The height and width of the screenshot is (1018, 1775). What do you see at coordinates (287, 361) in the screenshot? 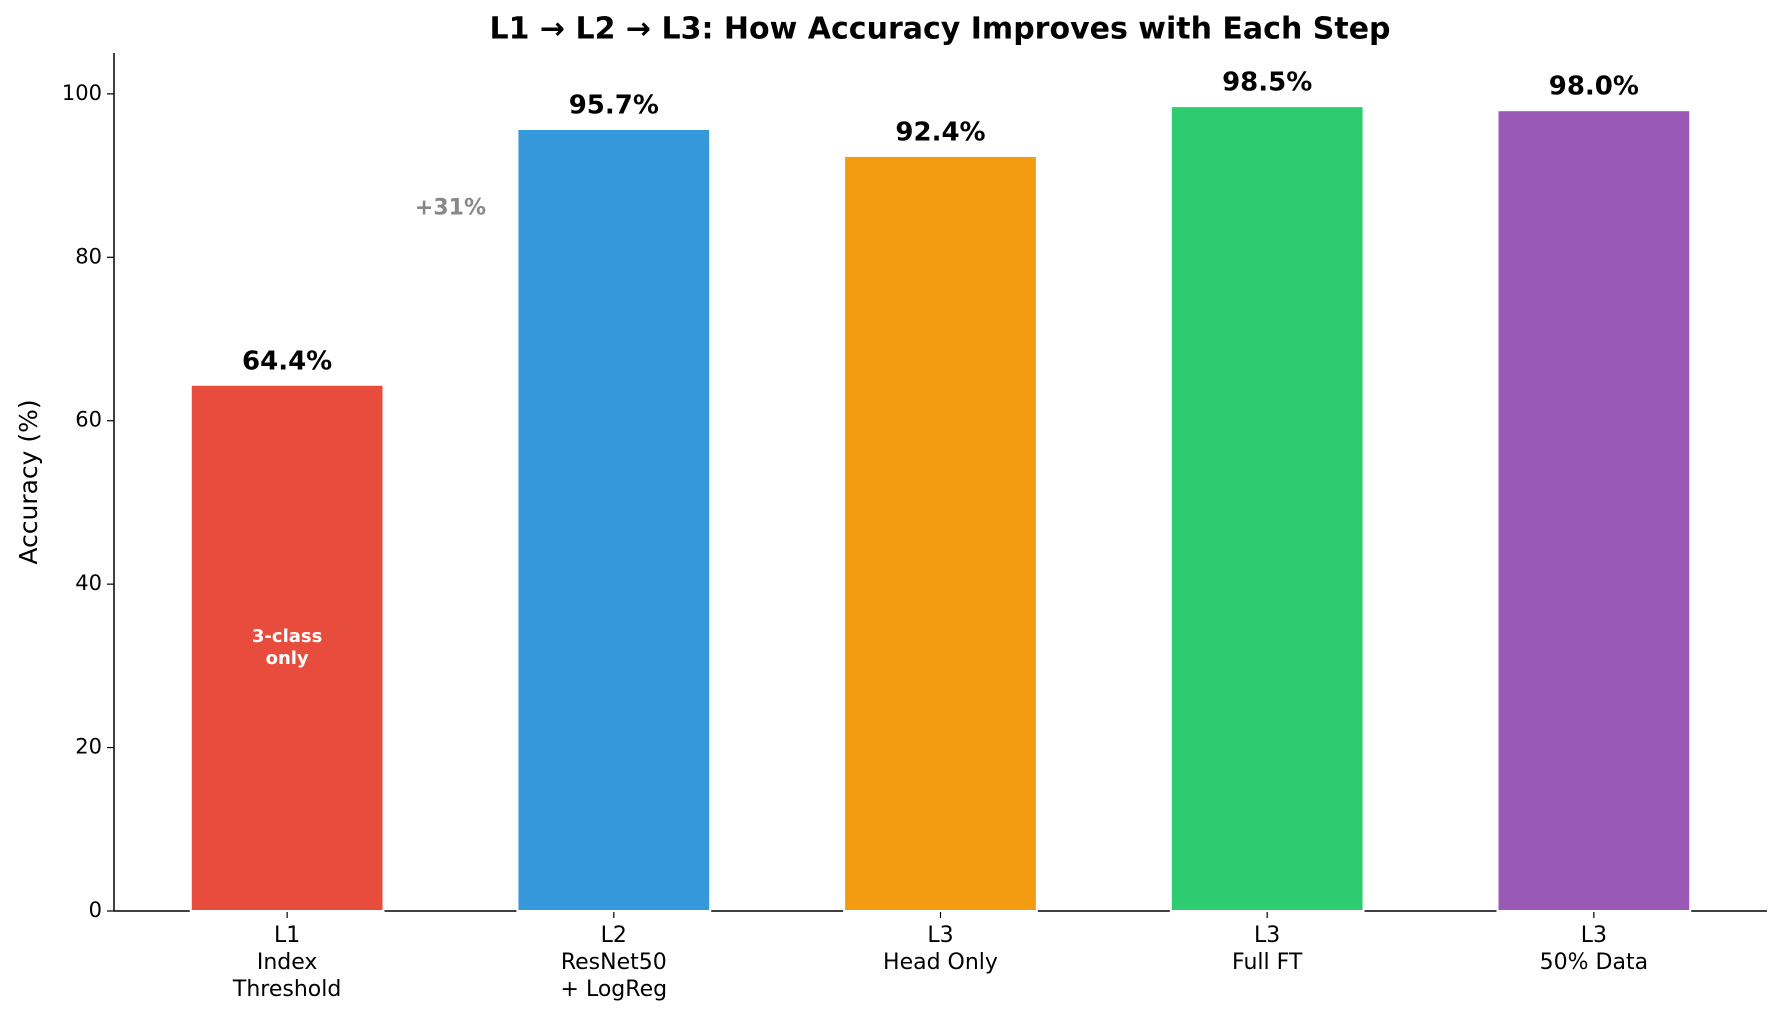
I see `value-label: 64.4%` at bounding box center [287, 361].